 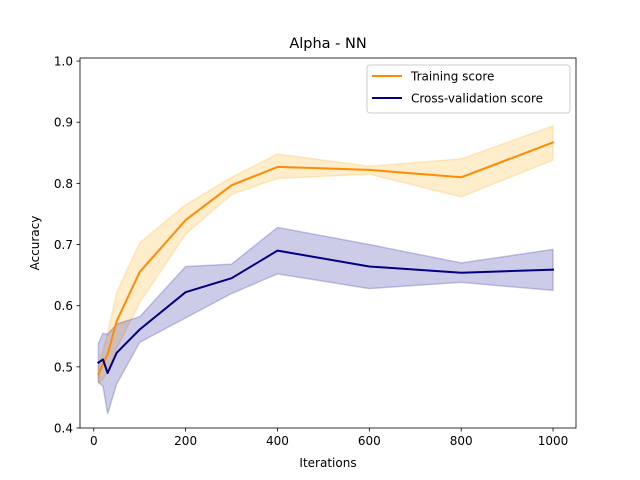 I want to click on legend-label-0: Training score, so click(x=452, y=77).